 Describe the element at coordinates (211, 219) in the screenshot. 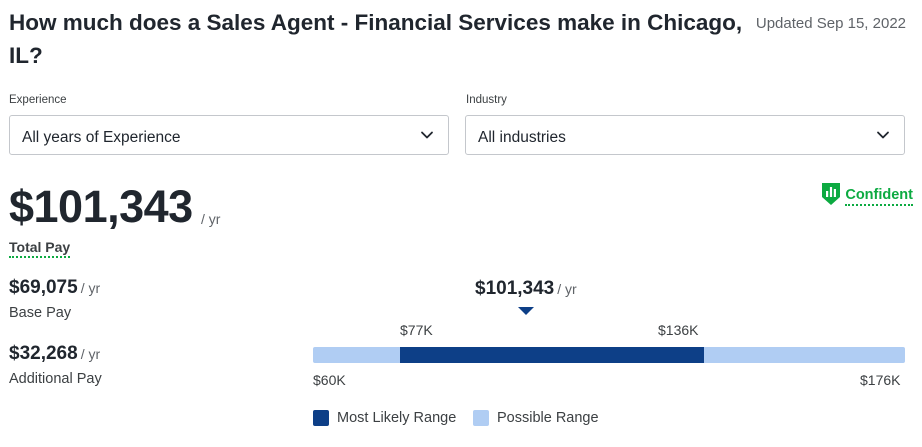

I see `total-pay-period: / yr` at that location.